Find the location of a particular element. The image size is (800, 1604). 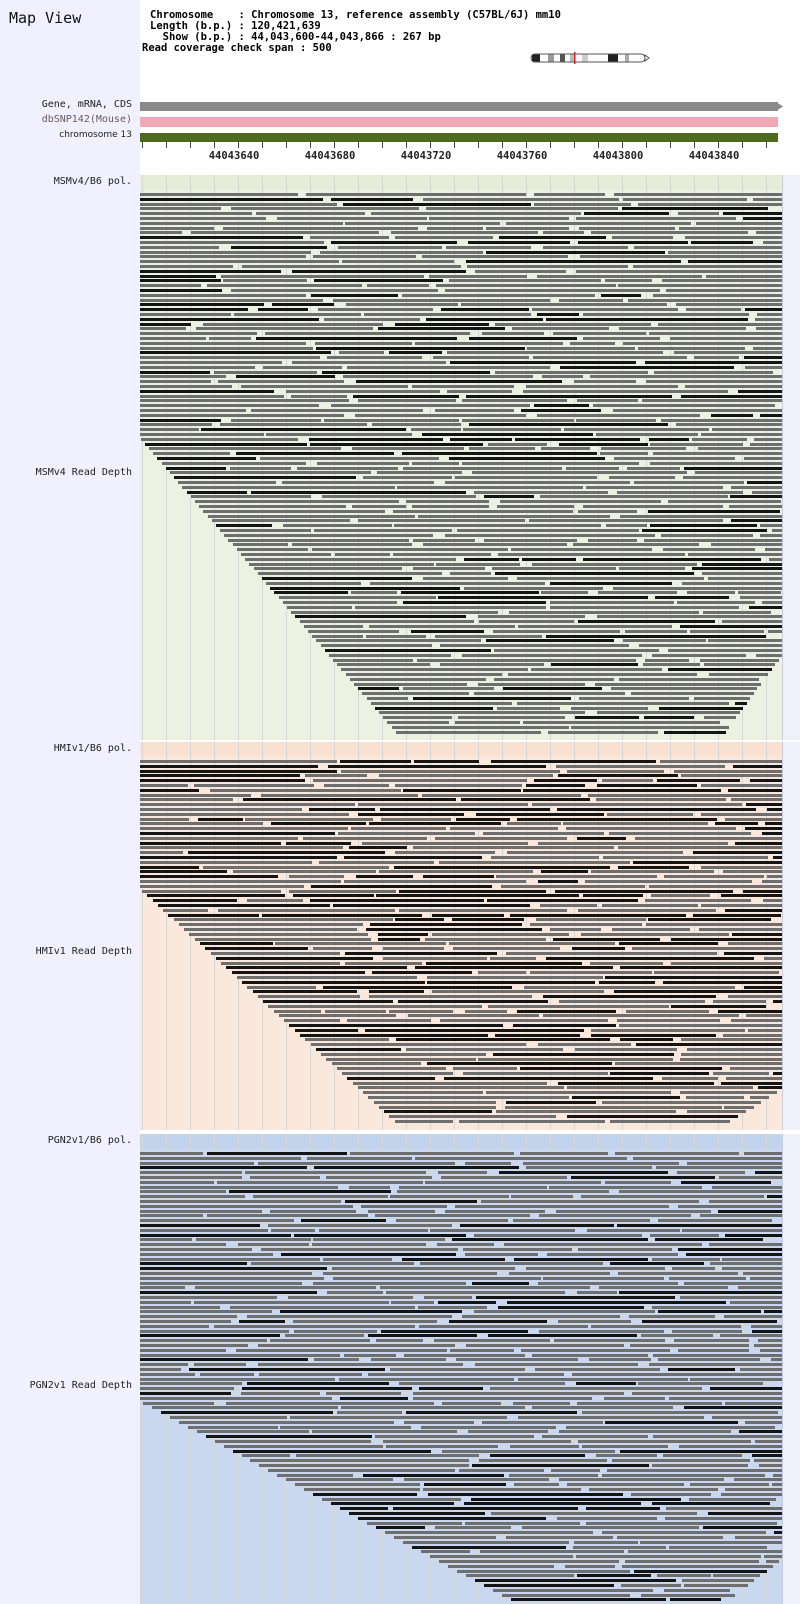

pgn2v1-scrollbar is located at coordinates (791, 1369).